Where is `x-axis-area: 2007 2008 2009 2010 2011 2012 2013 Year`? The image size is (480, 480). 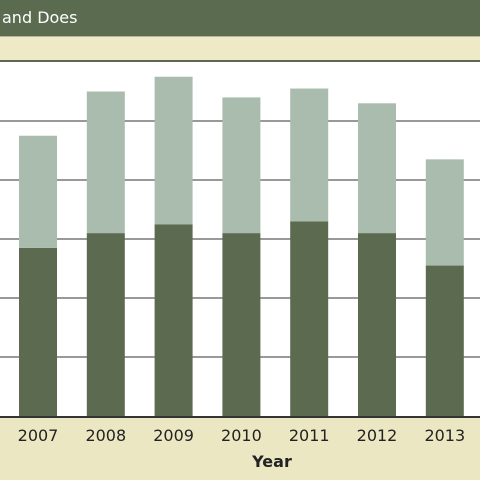
x-axis-area: 2007 2008 2009 2010 2011 2012 2013 Year is located at coordinates (240, 448).